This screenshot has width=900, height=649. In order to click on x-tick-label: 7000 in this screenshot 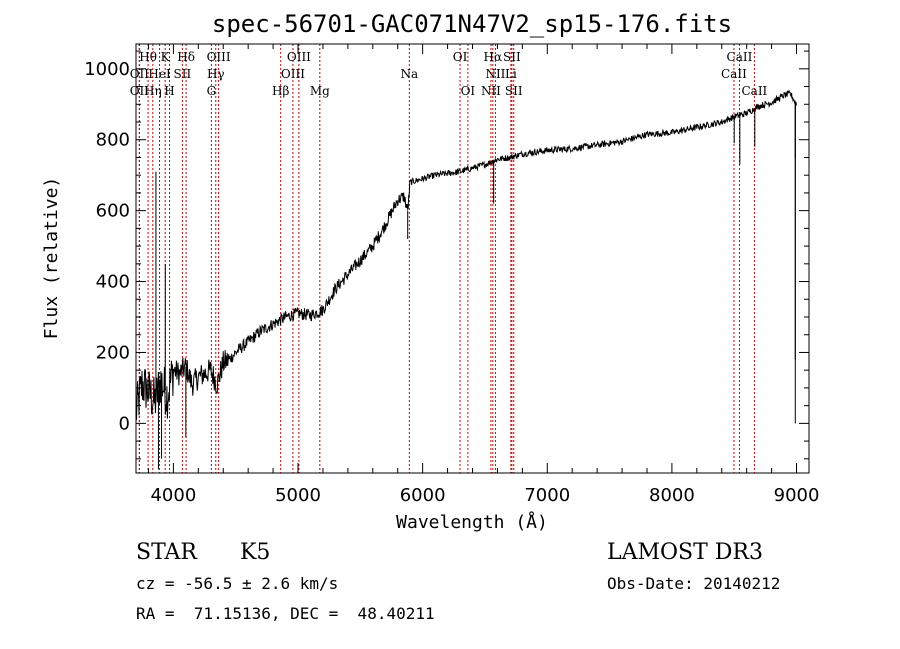, I will do `click(547, 495)`.